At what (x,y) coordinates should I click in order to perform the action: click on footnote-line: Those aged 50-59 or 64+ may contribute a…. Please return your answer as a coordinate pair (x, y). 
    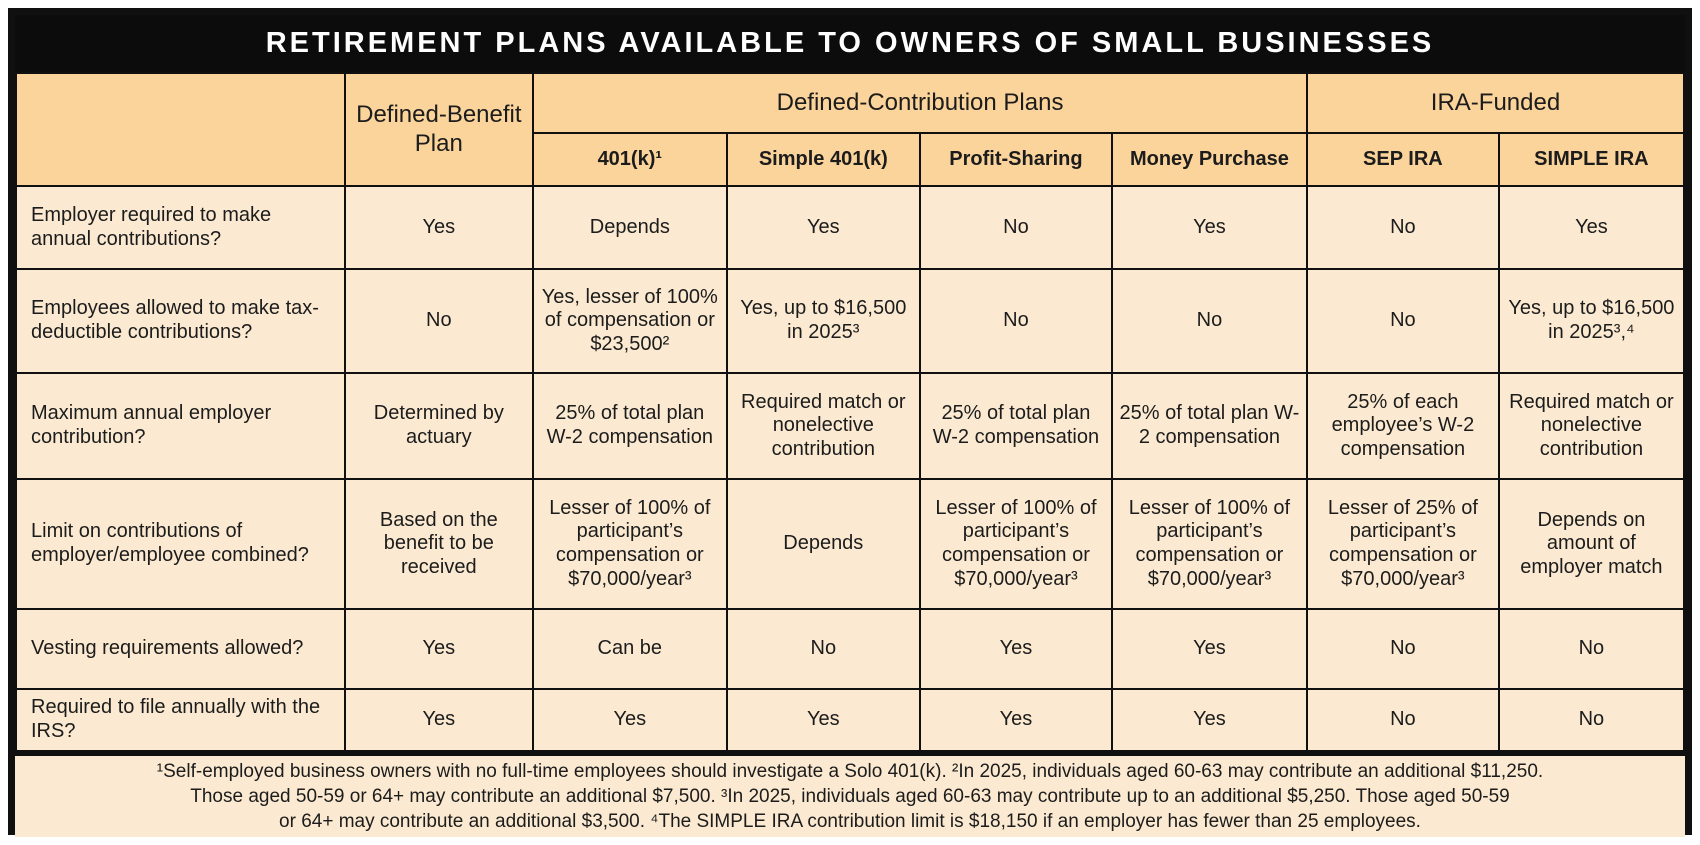
    Looking at the image, I should click on (850, 797).